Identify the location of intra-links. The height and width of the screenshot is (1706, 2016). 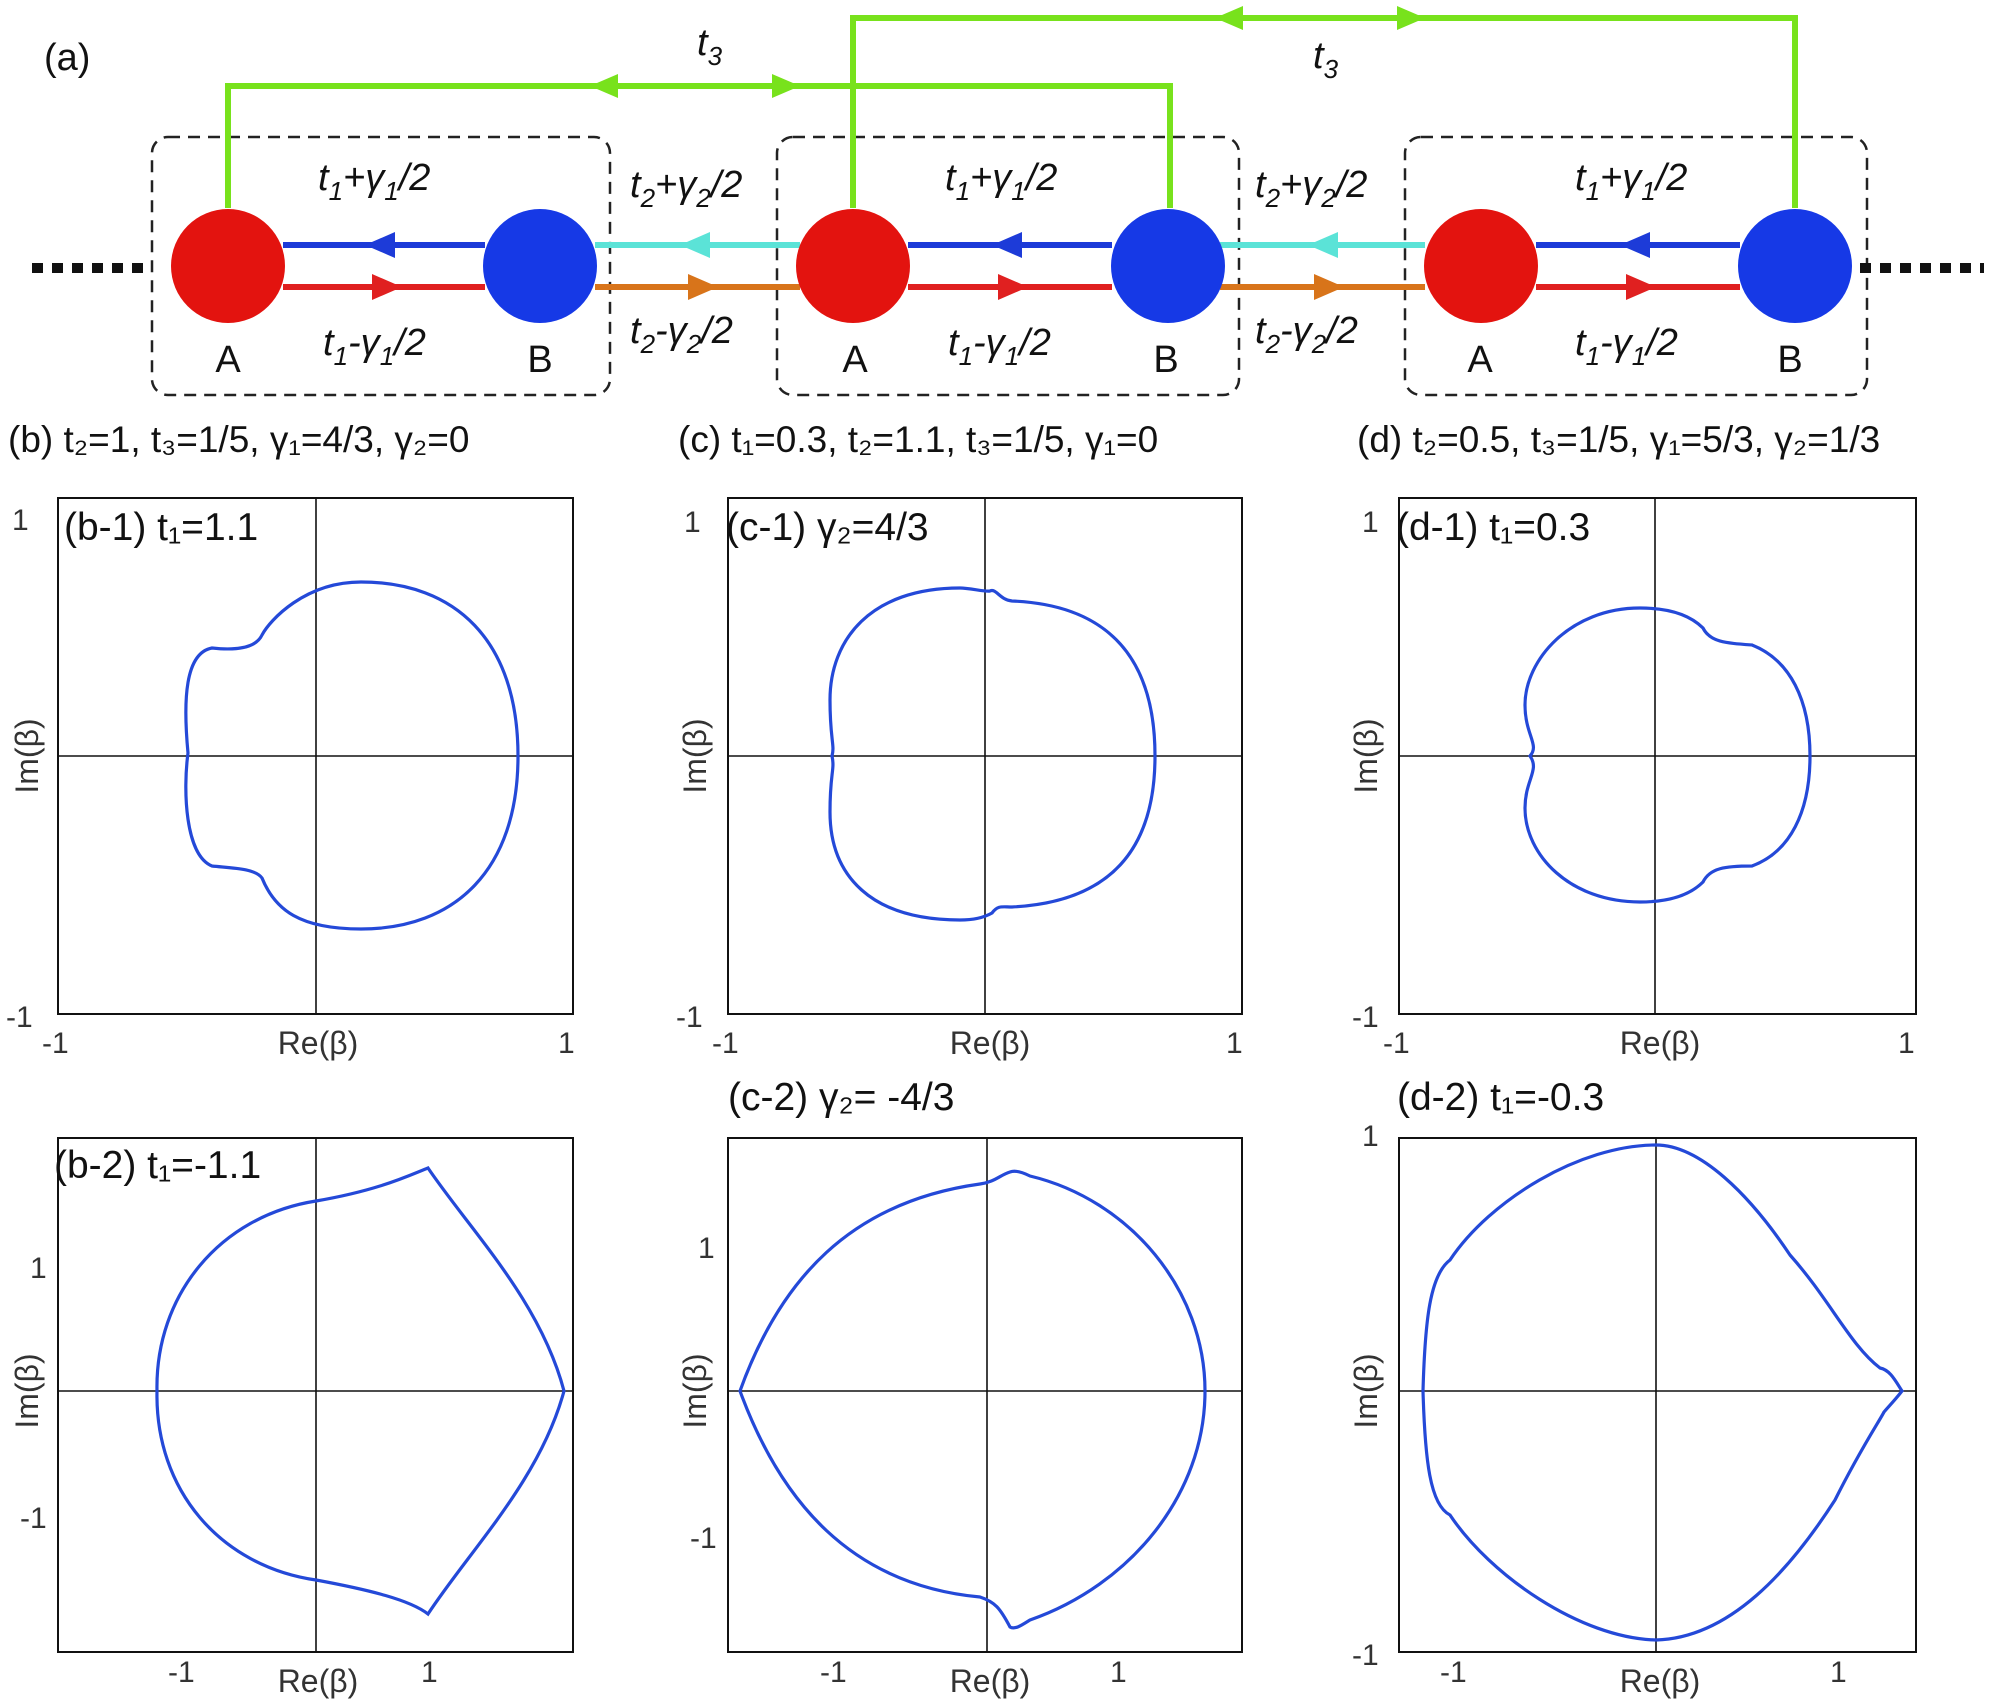
(1011, 266).